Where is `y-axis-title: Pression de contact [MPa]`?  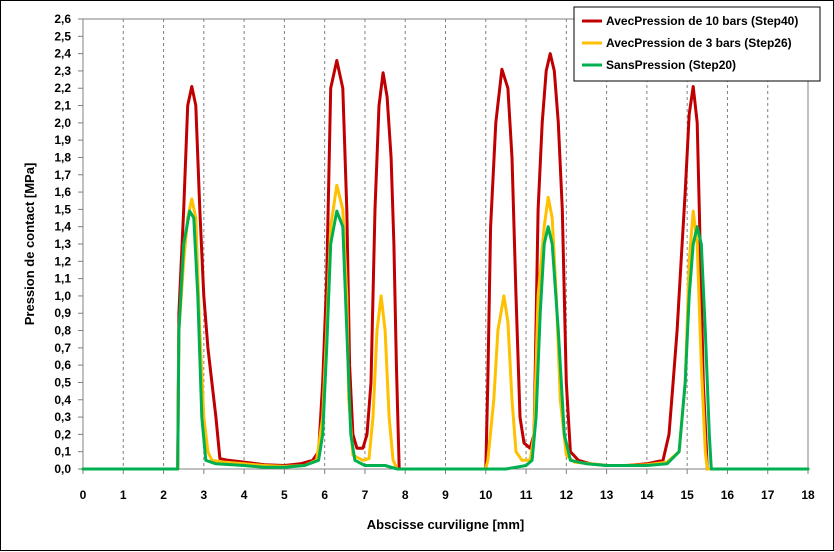
y-axis-title: Pression de contact [MPa] is located at coordinates (29, 244).